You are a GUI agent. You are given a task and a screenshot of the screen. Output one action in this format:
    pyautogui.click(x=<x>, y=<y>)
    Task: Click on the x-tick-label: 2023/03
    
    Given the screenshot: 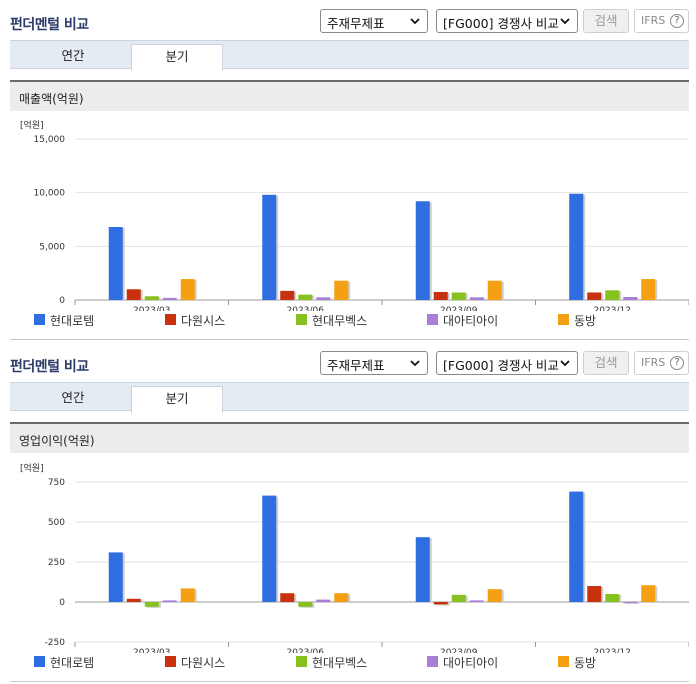 What is the action you would take?
    pyautogui.click(x=151, y=650)
    